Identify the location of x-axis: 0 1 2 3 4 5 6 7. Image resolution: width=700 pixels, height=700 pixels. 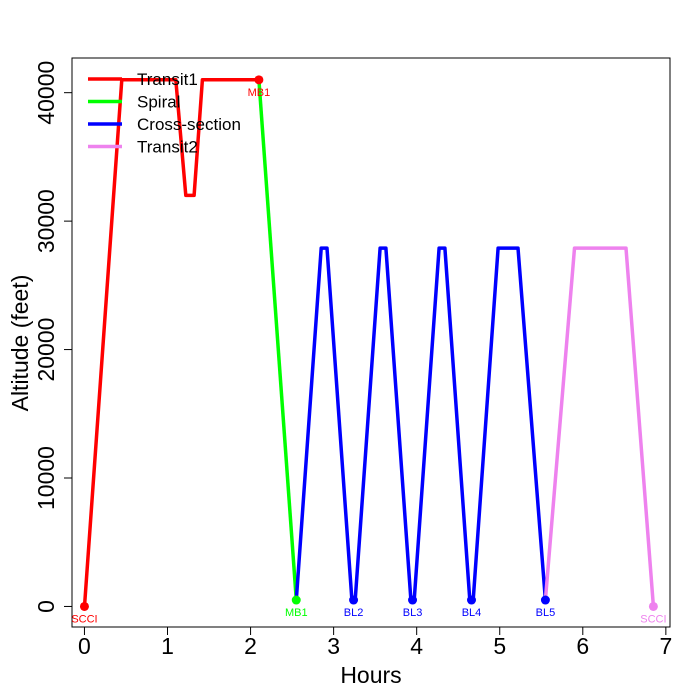
(375, 642).